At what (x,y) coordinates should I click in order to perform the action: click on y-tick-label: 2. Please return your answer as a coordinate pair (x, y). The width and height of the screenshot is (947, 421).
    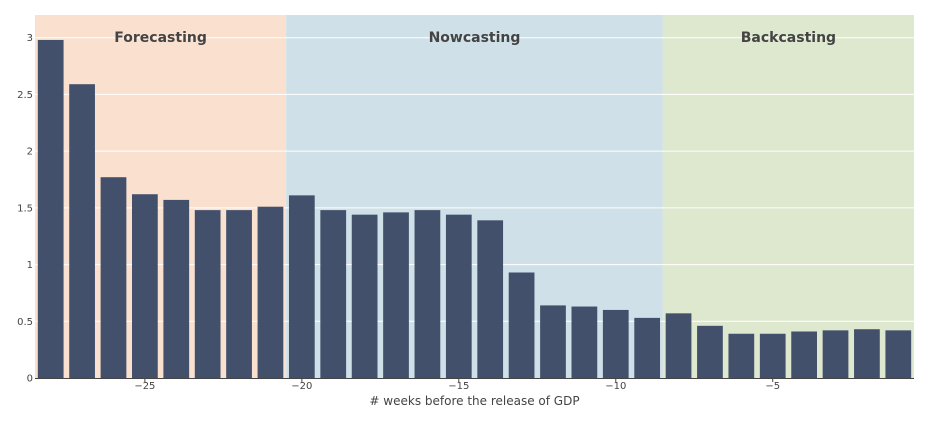
    Looking at the image, I should click on (30, 152).